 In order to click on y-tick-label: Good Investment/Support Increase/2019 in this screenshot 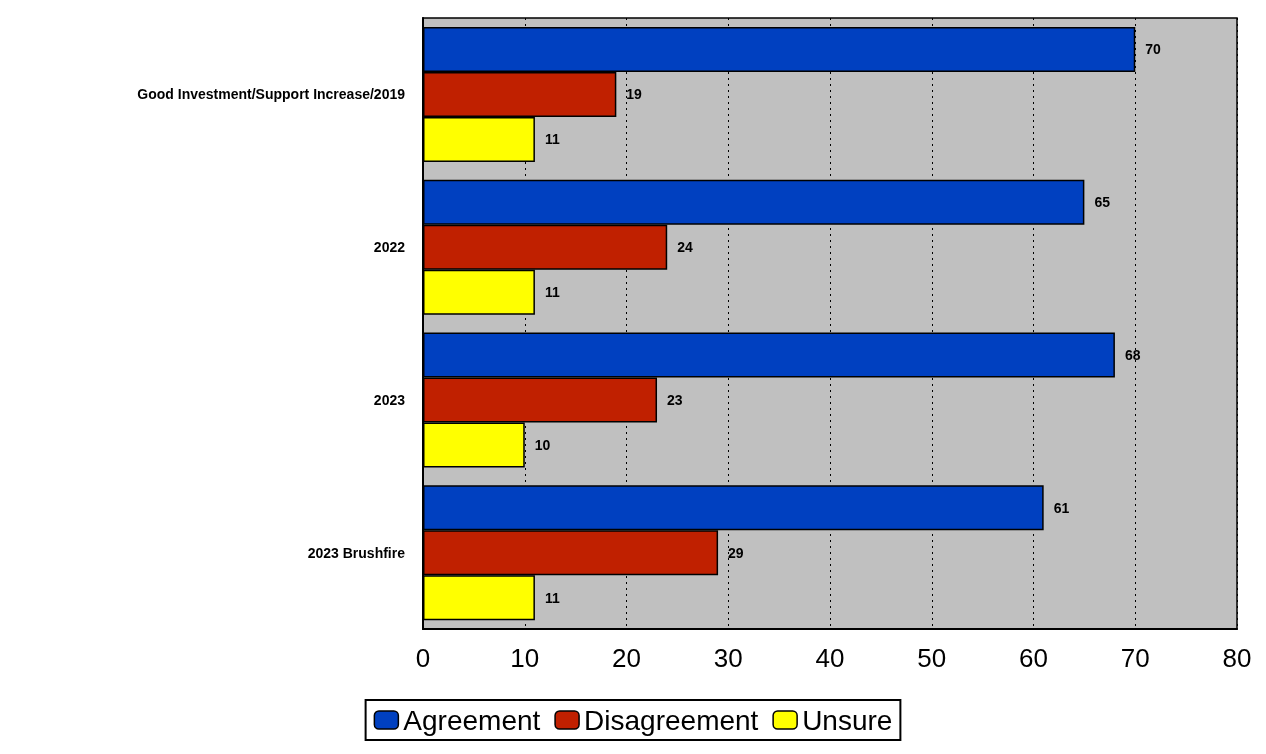, I will do `click(271, 94)`.